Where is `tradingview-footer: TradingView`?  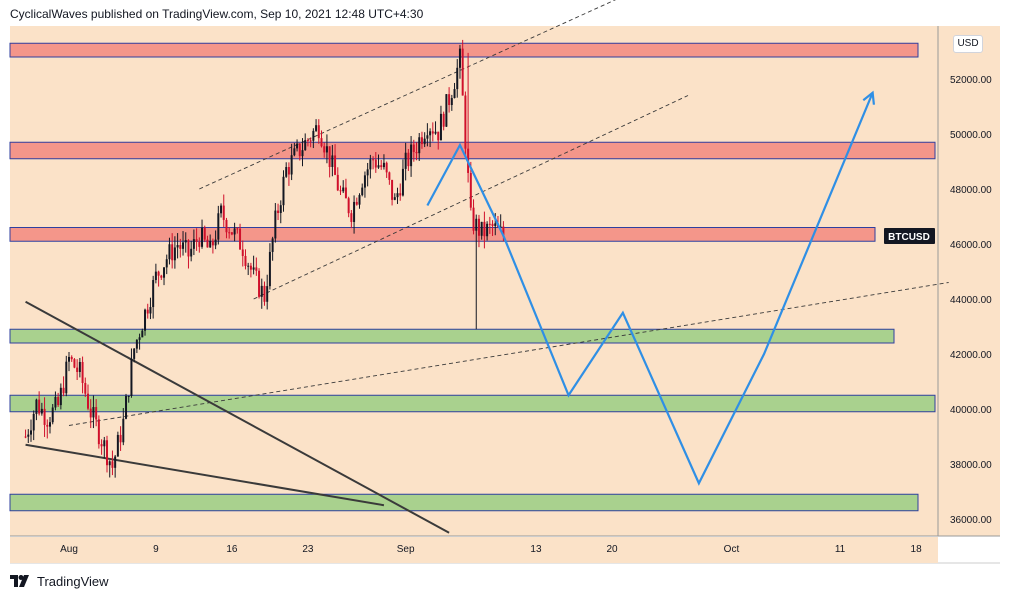 tradingview-footer: TradingView is located at coordinates (59, 581).